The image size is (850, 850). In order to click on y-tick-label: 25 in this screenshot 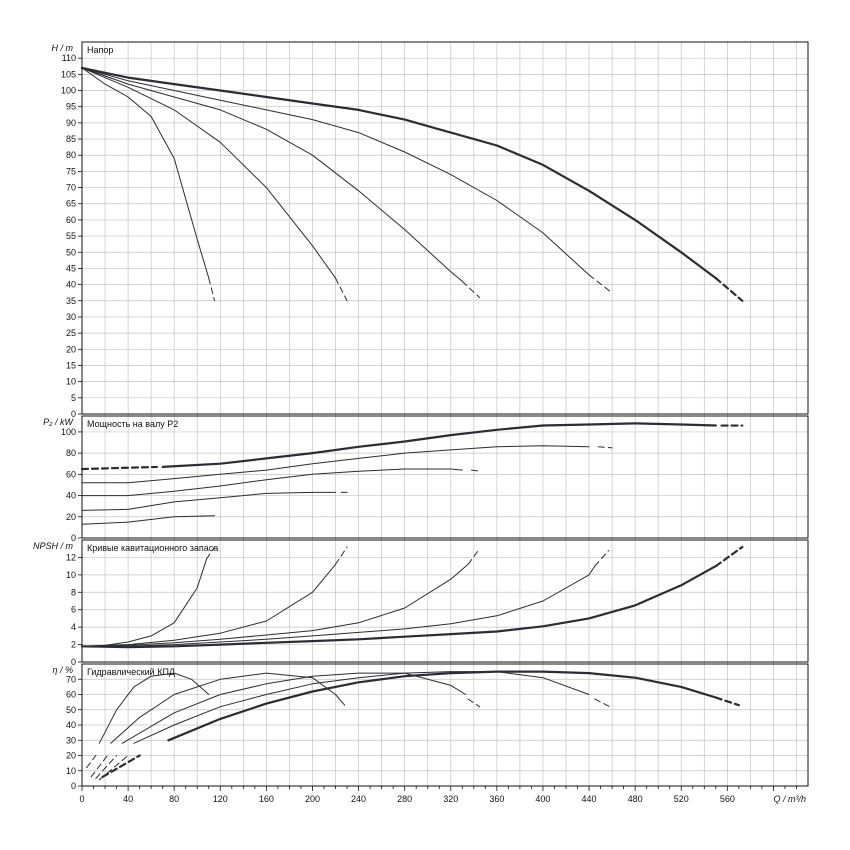, I will do `click(71, 333)`.